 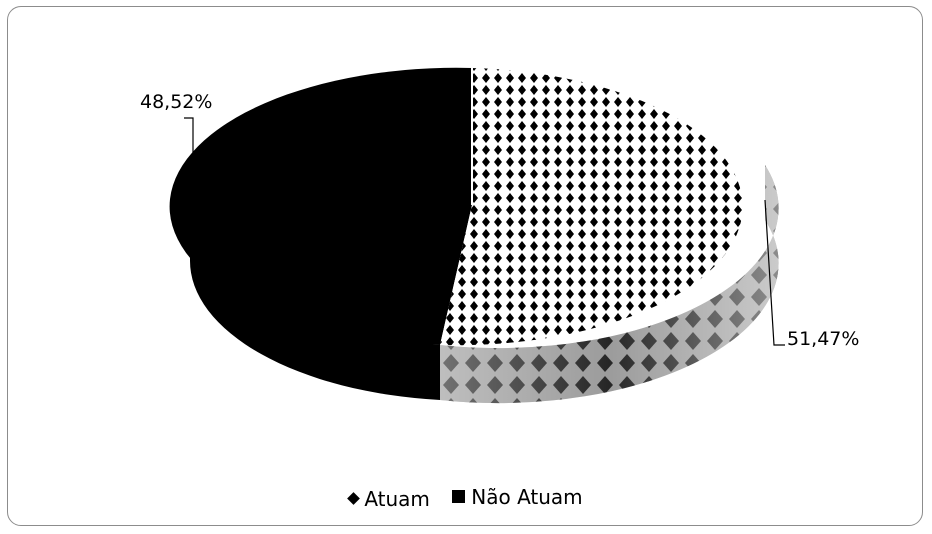 I want to click on leader-line-atuam, so click(x=774, y=272).